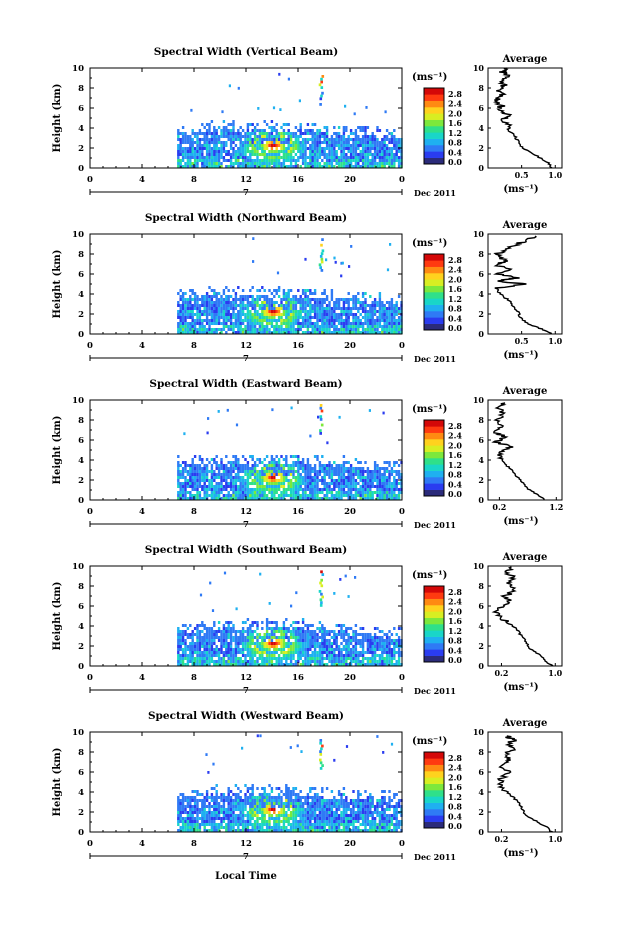 Image resolution: width=624 pixels, height=929 pixels. What do you see at coordinates (481, 334) in the screenshot?
I see `average-y-tick-label: 0` at bounding box center [481, 334].